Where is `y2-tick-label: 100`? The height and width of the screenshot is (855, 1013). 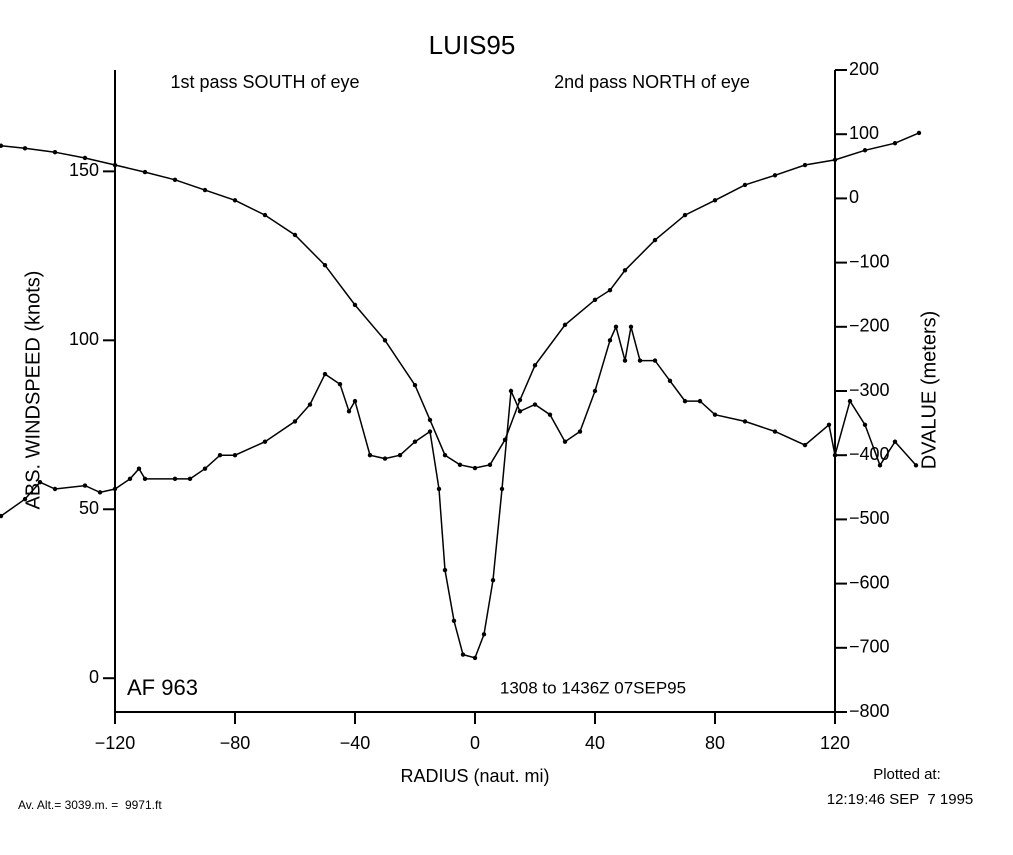 y2-tick-label: 100 is located at coordinates (864, 133).